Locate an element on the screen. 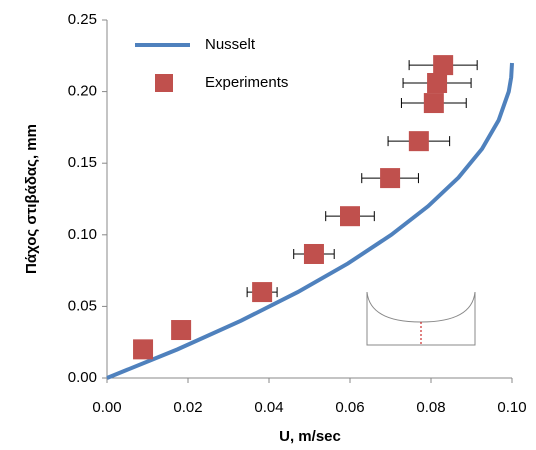 The width and height of the screenshot is (536, 450). x-tick-label: 0.04 is located at coordinates (268, 407).